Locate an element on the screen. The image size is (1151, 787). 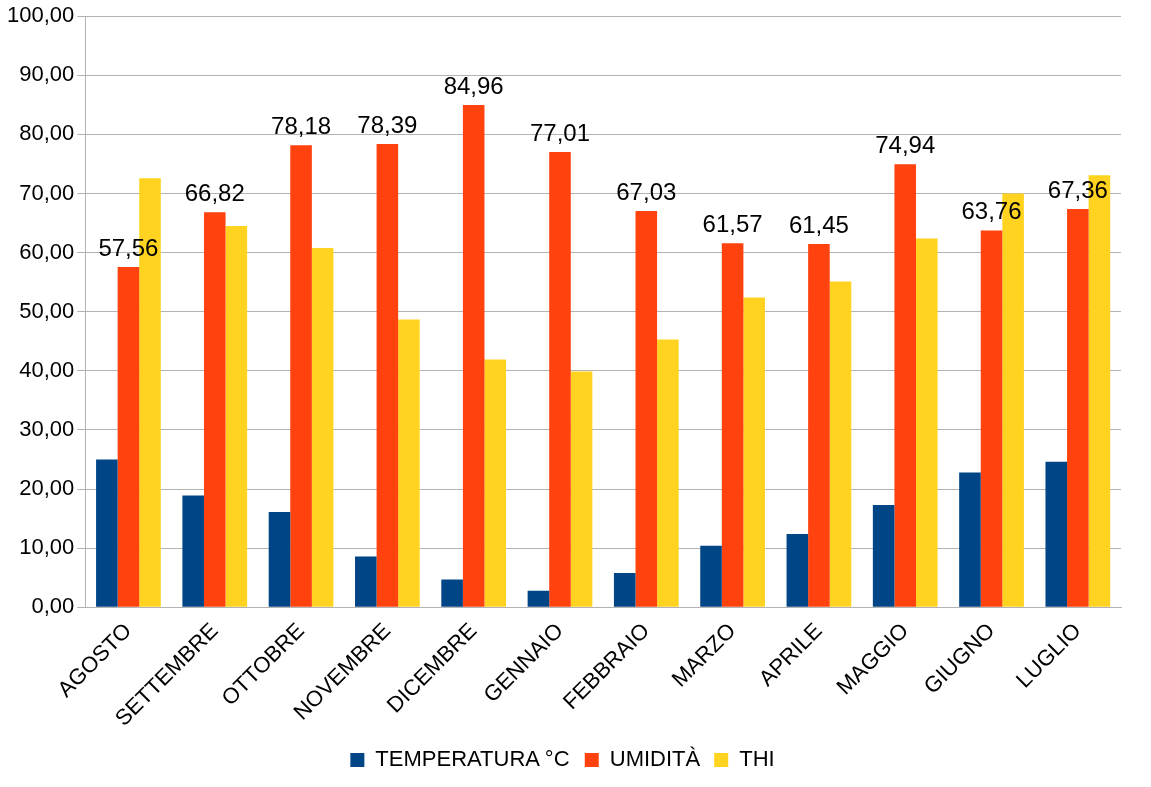
y-tick-label: 40,00 is located at coordinates (47, 369).